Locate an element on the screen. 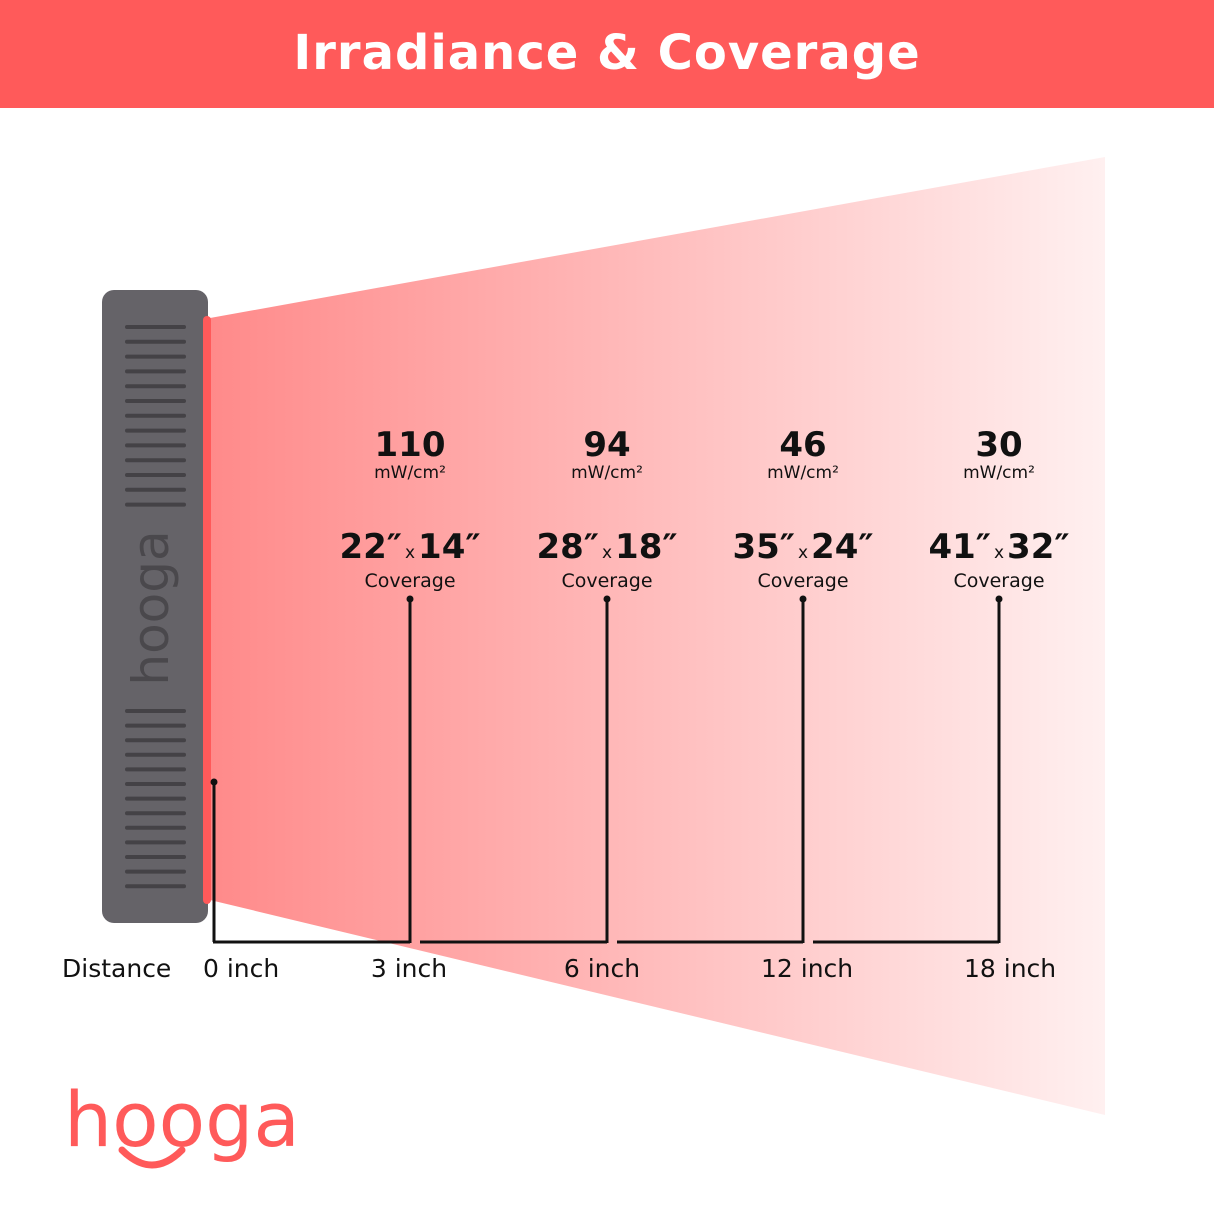  coverage-width: 22″ is located at coordinates (370, 547).